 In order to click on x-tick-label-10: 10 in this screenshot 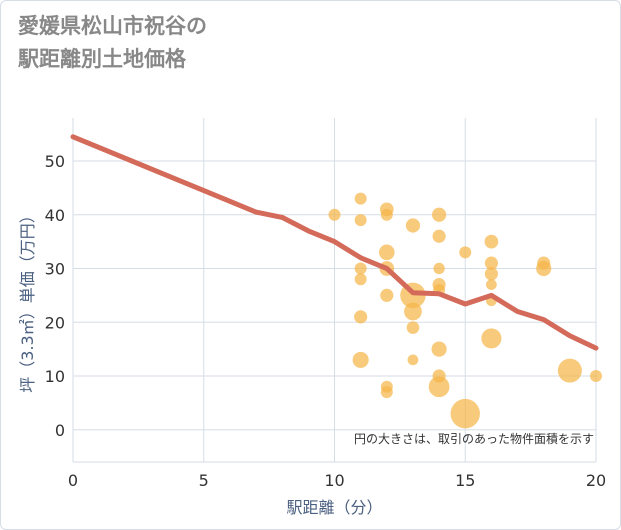, I will do `click(334, 480)`.